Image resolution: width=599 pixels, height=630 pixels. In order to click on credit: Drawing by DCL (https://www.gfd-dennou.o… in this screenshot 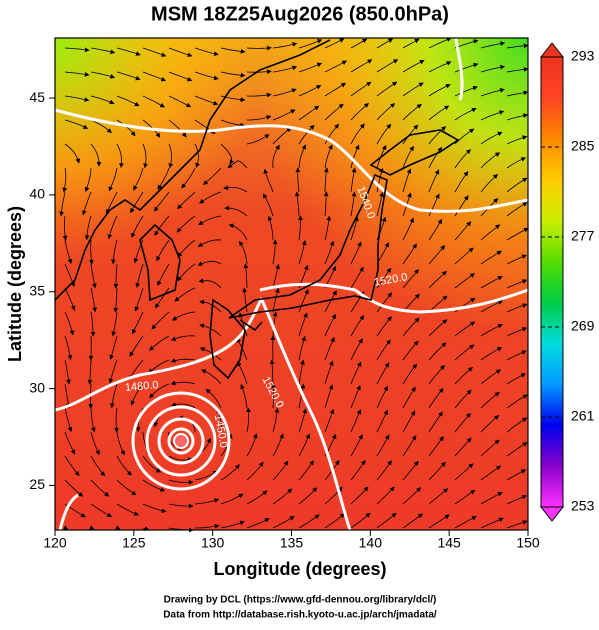, I will do `click(300, 600)`.